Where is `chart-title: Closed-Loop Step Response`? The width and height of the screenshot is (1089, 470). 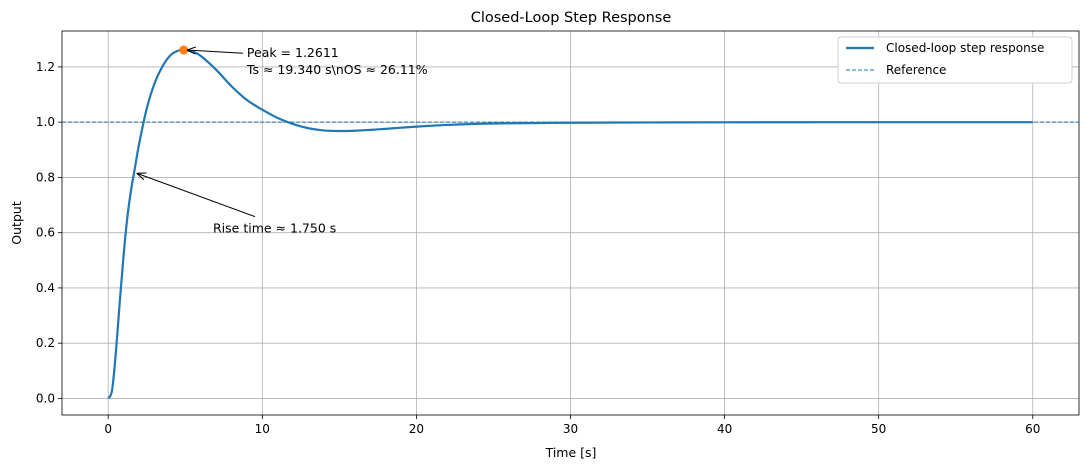
chart-title: Closed-Loop Step Response is located at coordinates (571, 18).